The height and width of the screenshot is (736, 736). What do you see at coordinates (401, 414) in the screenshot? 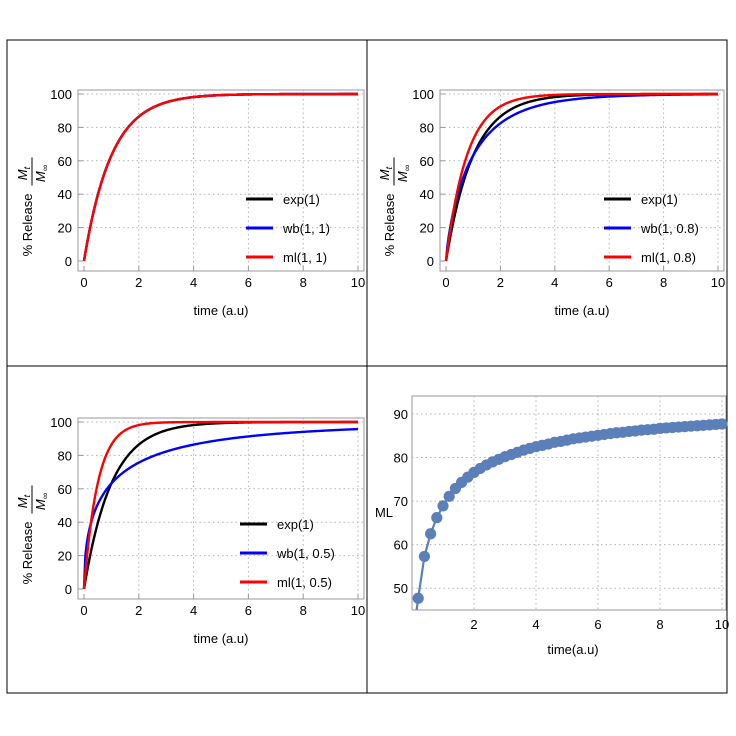
I see `y-tick-label: 90` at bounding box center [401, 414].